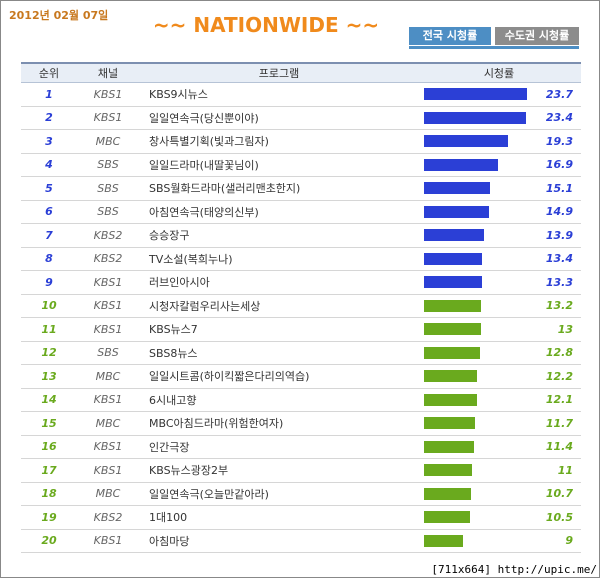 The image size is (600, 578). I want to click on rating: 11.7, so click(559, 423).